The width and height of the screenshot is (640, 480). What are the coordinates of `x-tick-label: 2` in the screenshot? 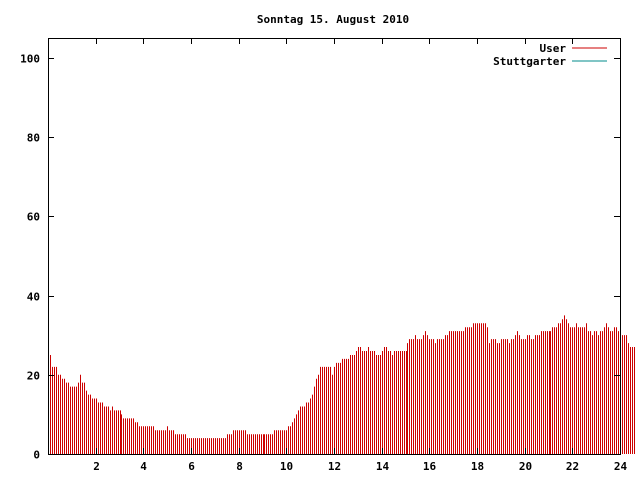 It's located at (96, 466).